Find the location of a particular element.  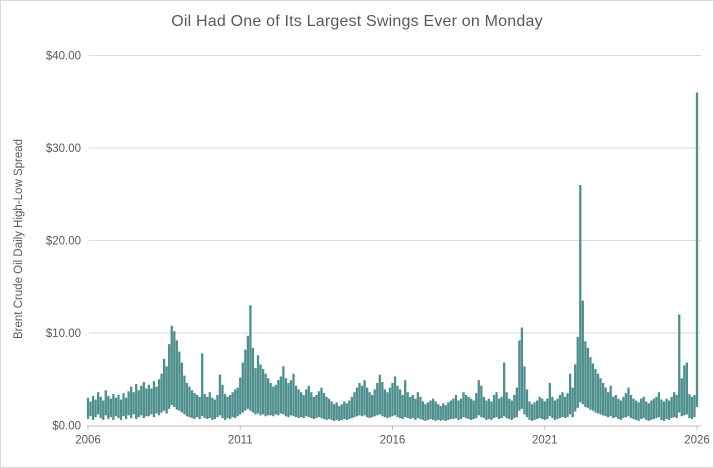

y-tick-label: $30.00 is located at coordinates (63, 149).